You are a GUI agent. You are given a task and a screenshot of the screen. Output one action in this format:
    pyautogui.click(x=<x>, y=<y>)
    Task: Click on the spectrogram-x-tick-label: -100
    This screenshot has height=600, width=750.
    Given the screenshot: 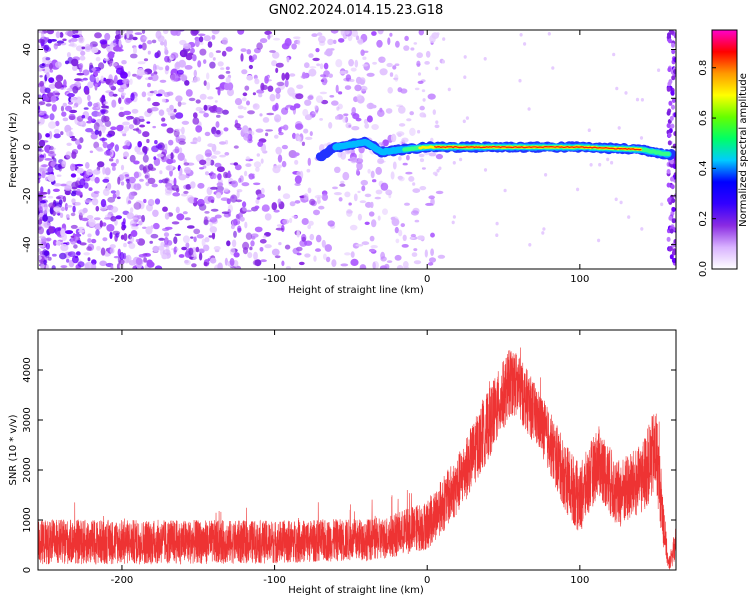 What is the action you would take?
    pyautogui.click(x=274, y=279)
    